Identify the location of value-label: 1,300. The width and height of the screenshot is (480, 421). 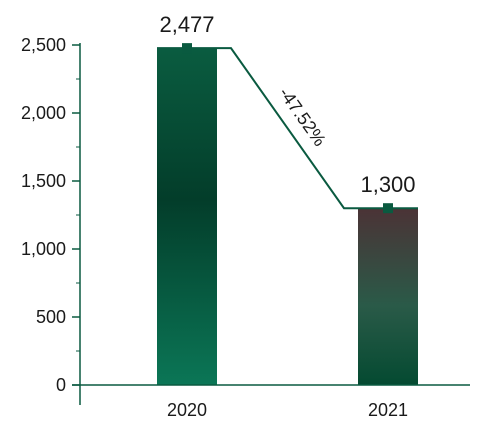
(387, 184).